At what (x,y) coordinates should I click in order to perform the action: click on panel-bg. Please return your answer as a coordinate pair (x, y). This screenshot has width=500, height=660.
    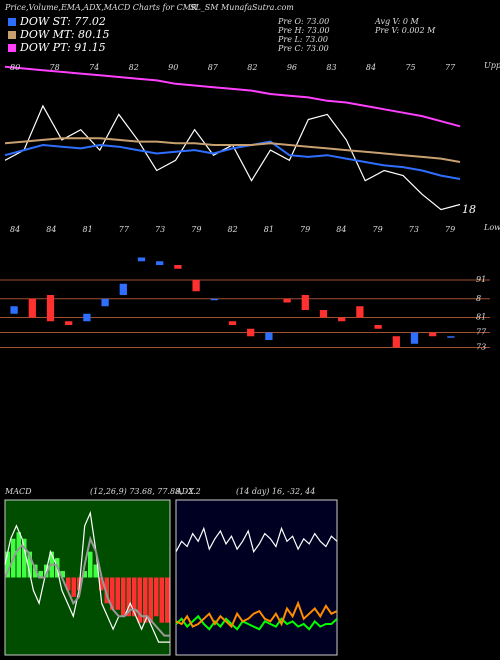
    Looking at the image, I should click on (87, 577).